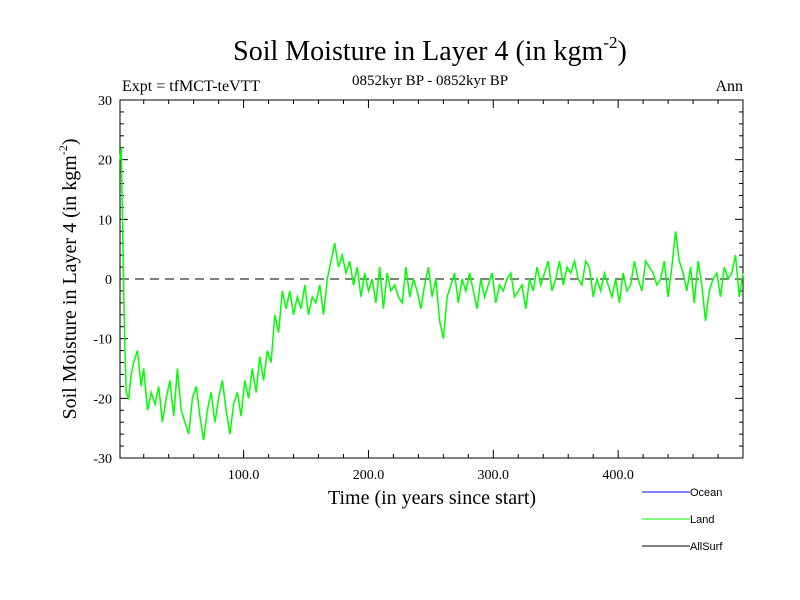 The width and height of the screenshot is (800, 600). I want to click on period-label: 0852kyr BP - 0852kyr BP, so click(430, 81).